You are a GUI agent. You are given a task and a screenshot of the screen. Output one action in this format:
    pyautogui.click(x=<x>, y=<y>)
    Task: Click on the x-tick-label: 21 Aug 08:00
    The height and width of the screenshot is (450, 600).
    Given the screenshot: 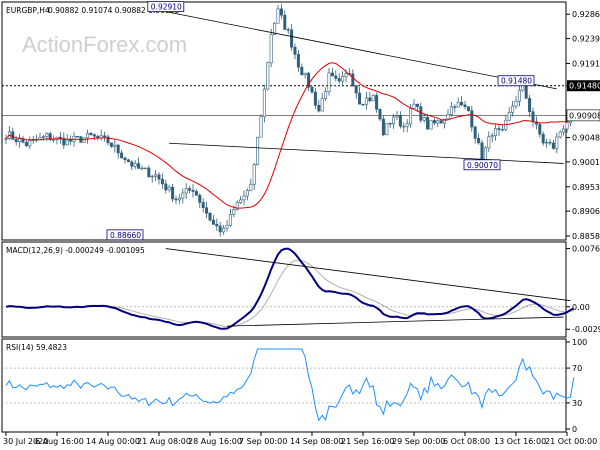 What is the action you would take?
    pyautogui.click(x=164, y=441)
    